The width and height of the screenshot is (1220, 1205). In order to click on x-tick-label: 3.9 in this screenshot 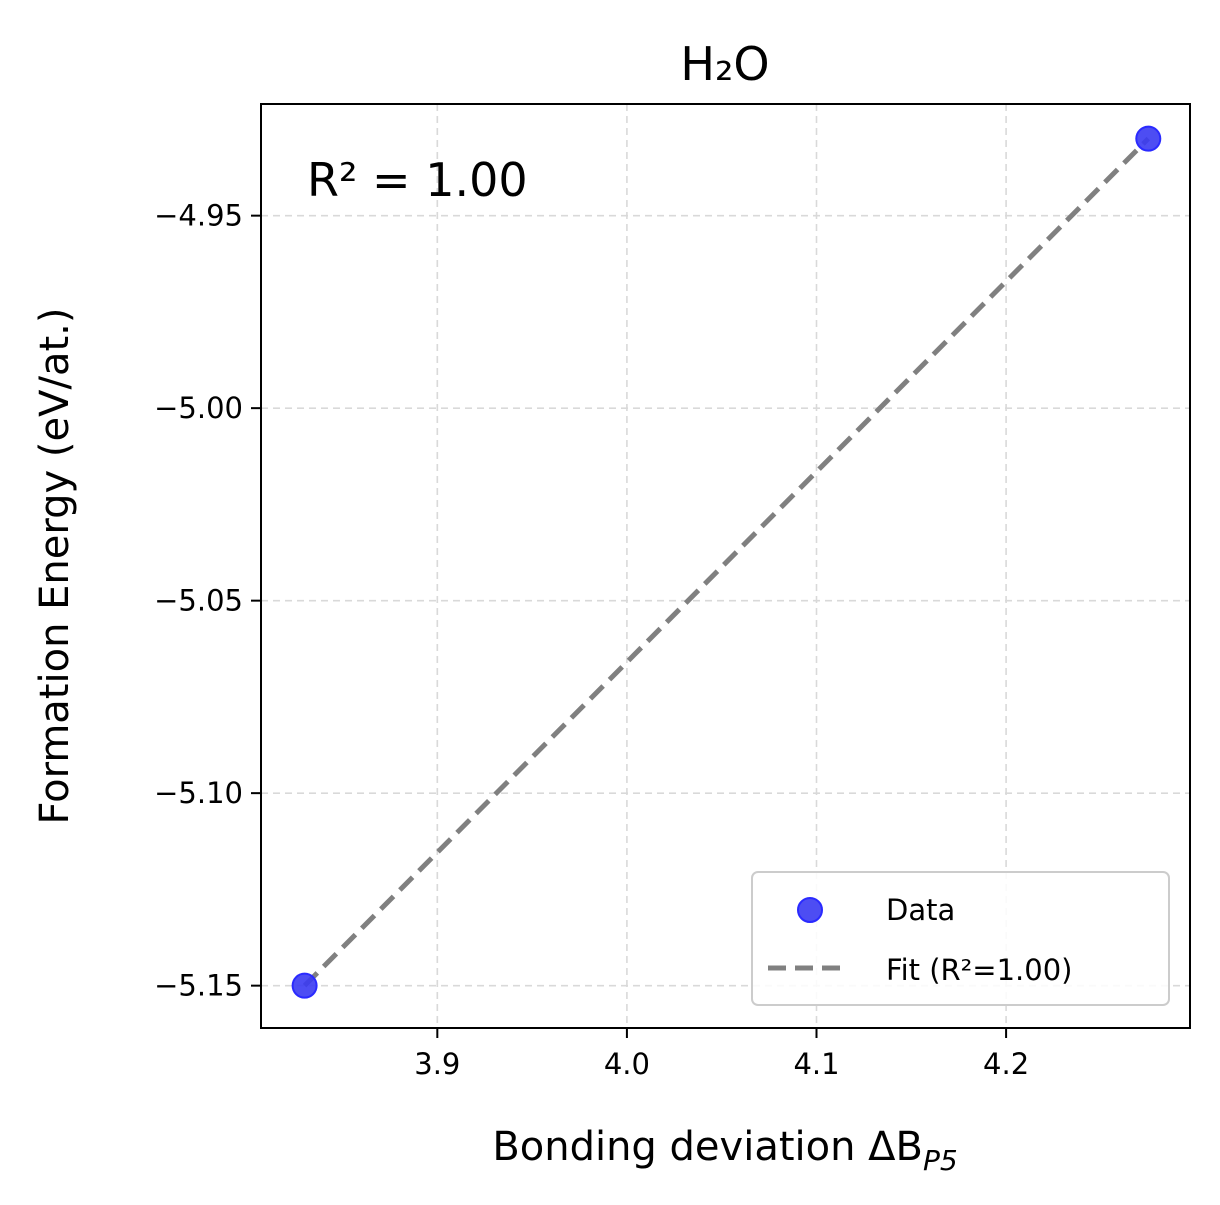, I will do `click(437, 1064)`.